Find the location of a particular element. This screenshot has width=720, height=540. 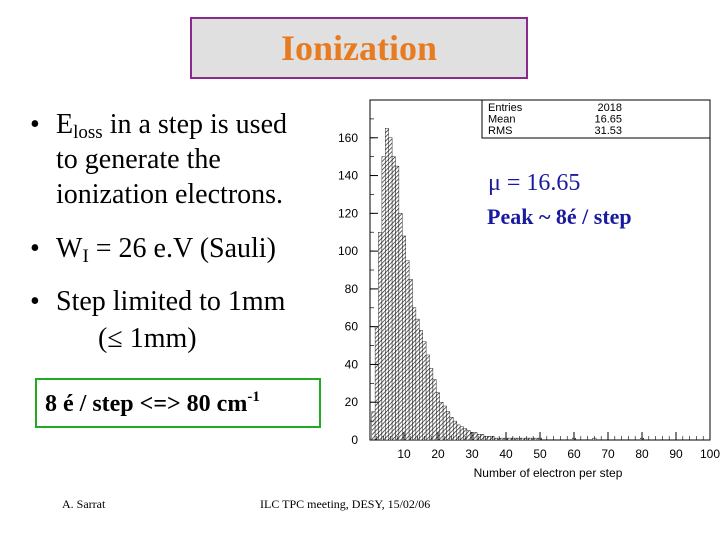

footer-meeting: ILC TPC meeting, DESY, 15/02/06 is located at coordinates (345, 504).